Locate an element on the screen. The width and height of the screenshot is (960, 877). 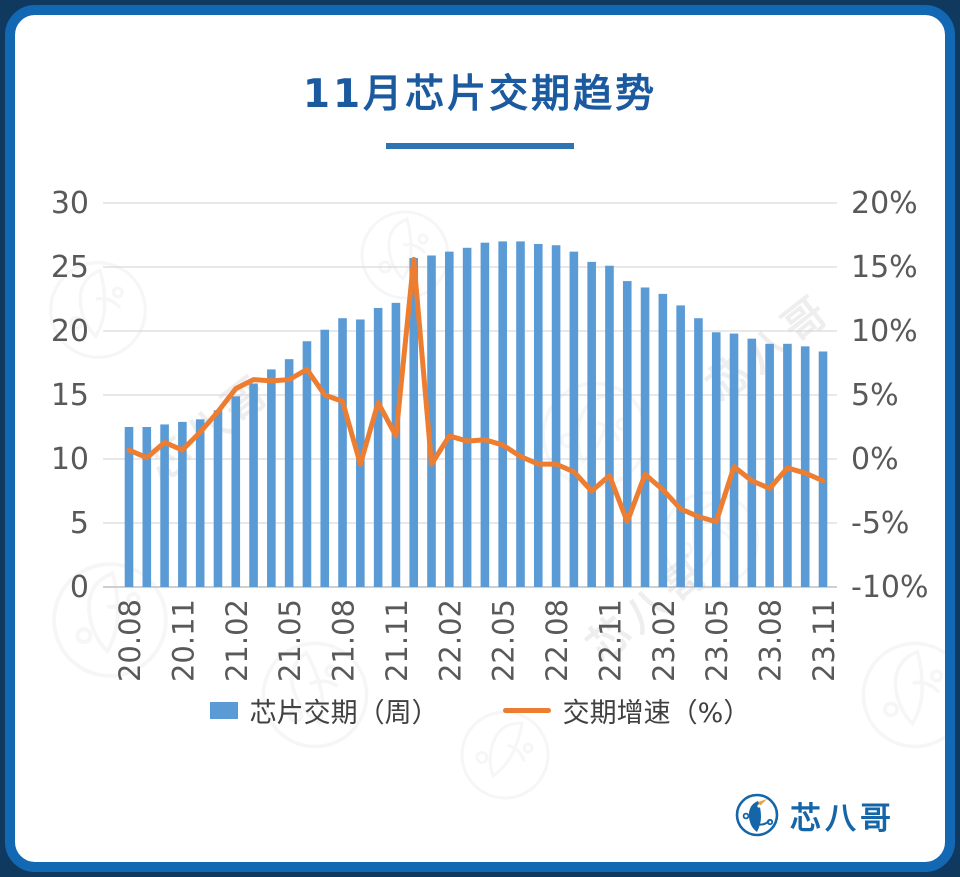
svg-text: 22.11 is located at coordinates (610, 640).